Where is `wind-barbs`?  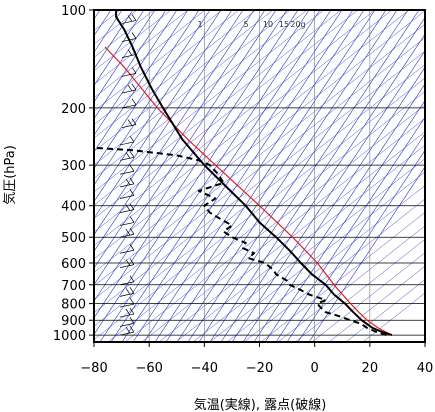
wind-barbs is located at coordinates (128, 175).